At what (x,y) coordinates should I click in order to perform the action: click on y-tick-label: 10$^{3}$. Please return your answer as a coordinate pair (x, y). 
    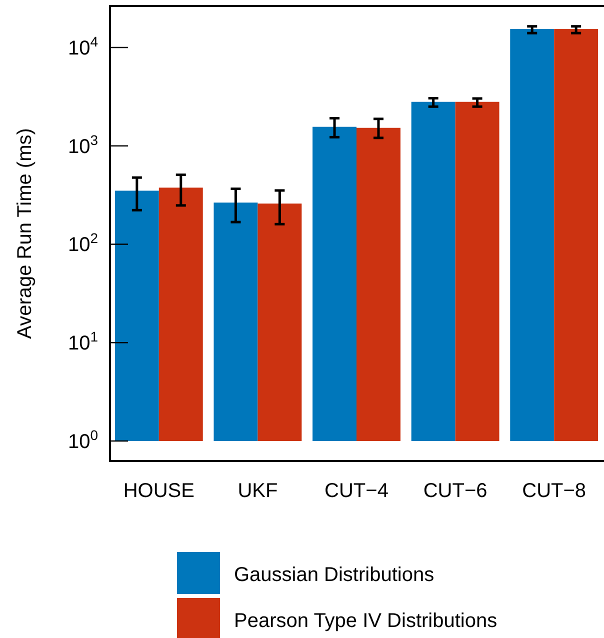
    Looking at the image, I should click on (83, 145).